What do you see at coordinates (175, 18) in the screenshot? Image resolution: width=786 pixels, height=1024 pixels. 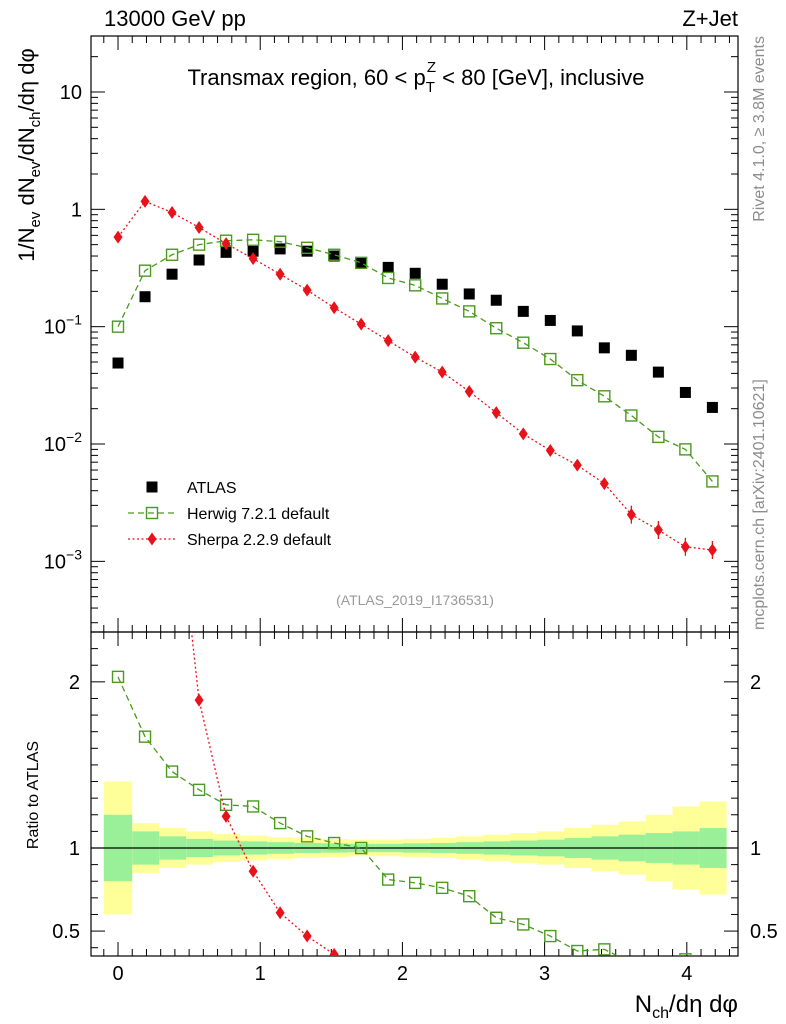 I see `collision-energy-label: 13000 GeV pp` at bounding box center [175, 18].